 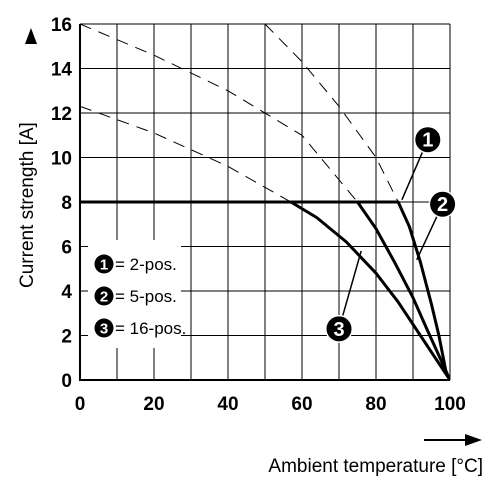 I want to click on legend-badge-number: 1, so click(x=104, y=265).